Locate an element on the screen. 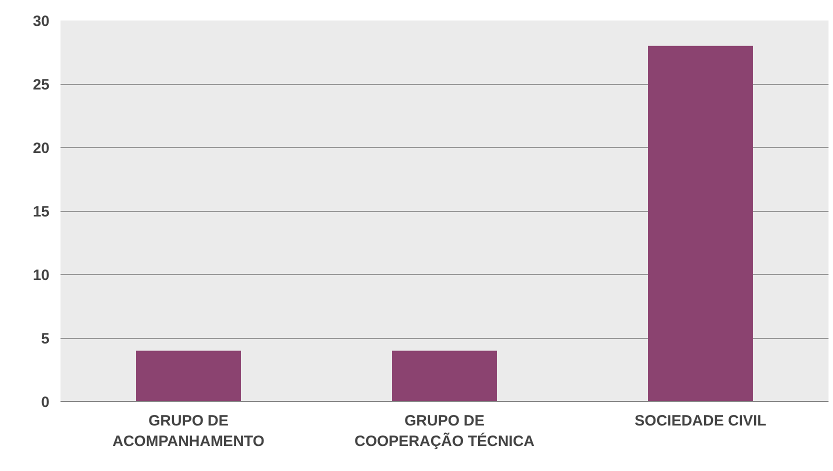 Image resolution: width=833 pixels, height=471 pixels. y-tick-label: 25 is located at coordinates (41, 85).